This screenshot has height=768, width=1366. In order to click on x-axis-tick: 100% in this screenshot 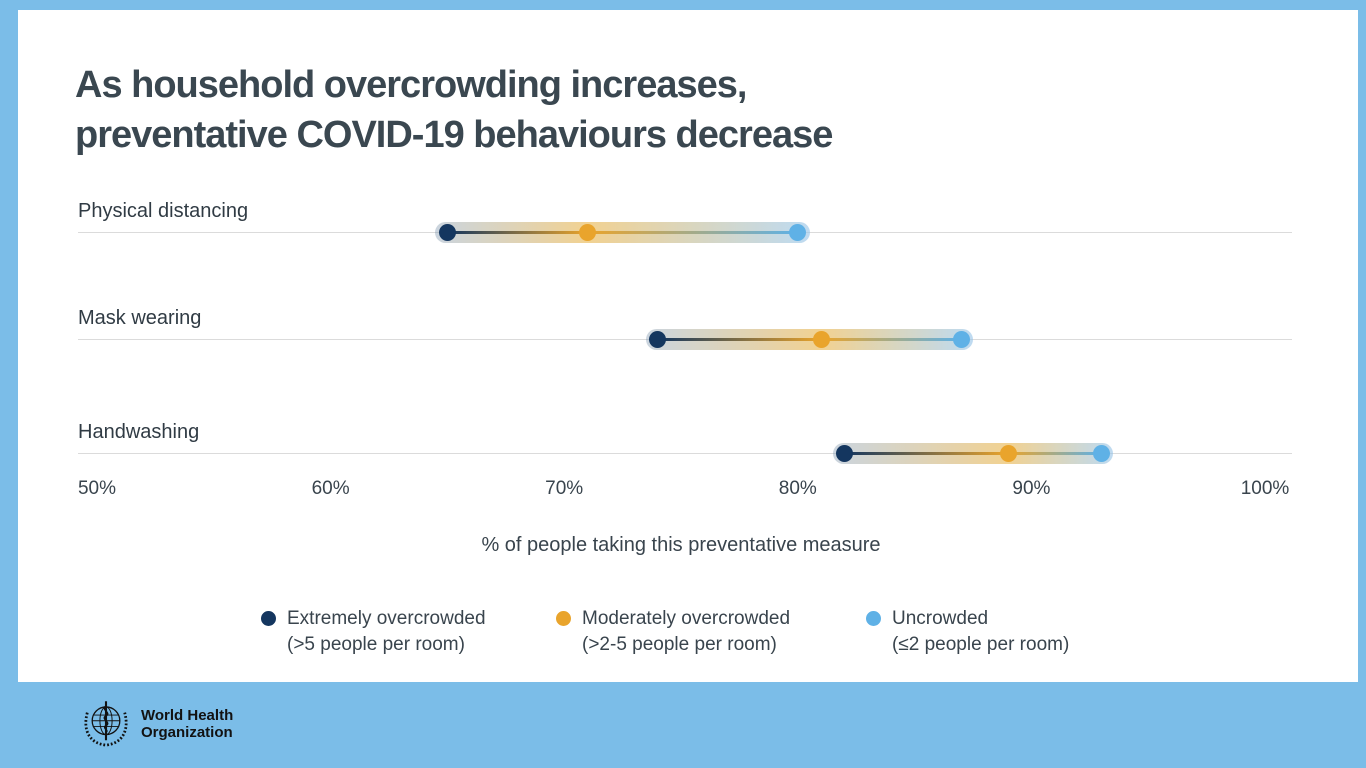, I will do `click(1265, 488)`.